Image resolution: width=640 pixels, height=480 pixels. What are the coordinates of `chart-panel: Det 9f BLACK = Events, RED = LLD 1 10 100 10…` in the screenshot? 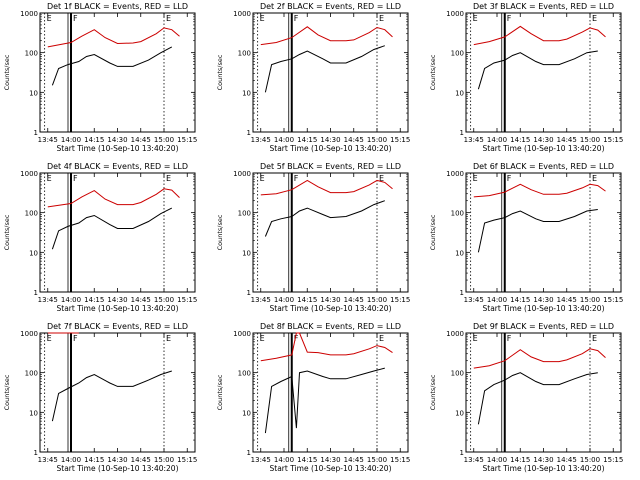 It's located at (526, 397).